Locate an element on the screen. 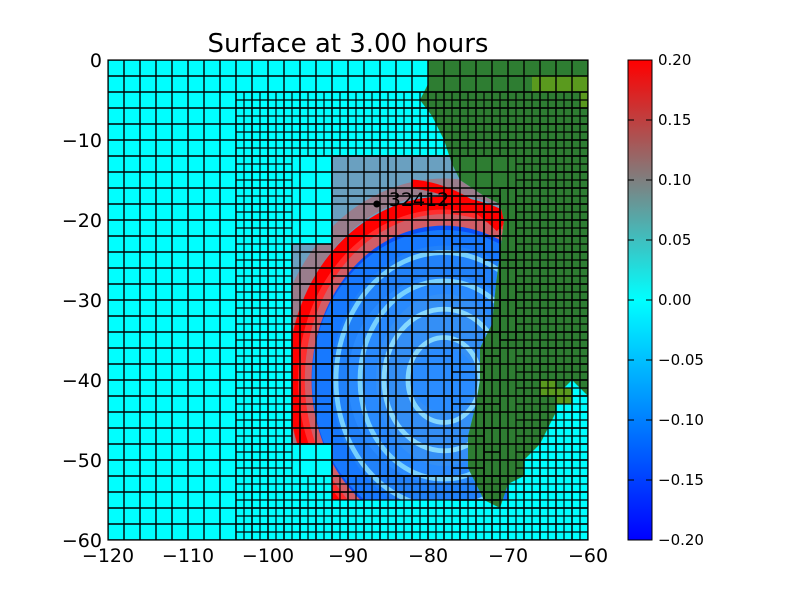 The height and width of the screenshot is (600, 800). y-tick-label: −40 is located at coordinates (82, 381).